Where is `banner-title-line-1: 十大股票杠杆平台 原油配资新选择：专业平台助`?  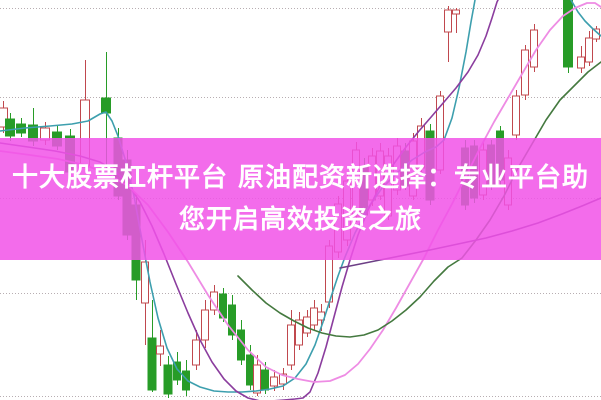 banner-title-line-1: 十大股票杠杆平台 原油配资新选择：专业平台助 is located at coordinates (300, 178).